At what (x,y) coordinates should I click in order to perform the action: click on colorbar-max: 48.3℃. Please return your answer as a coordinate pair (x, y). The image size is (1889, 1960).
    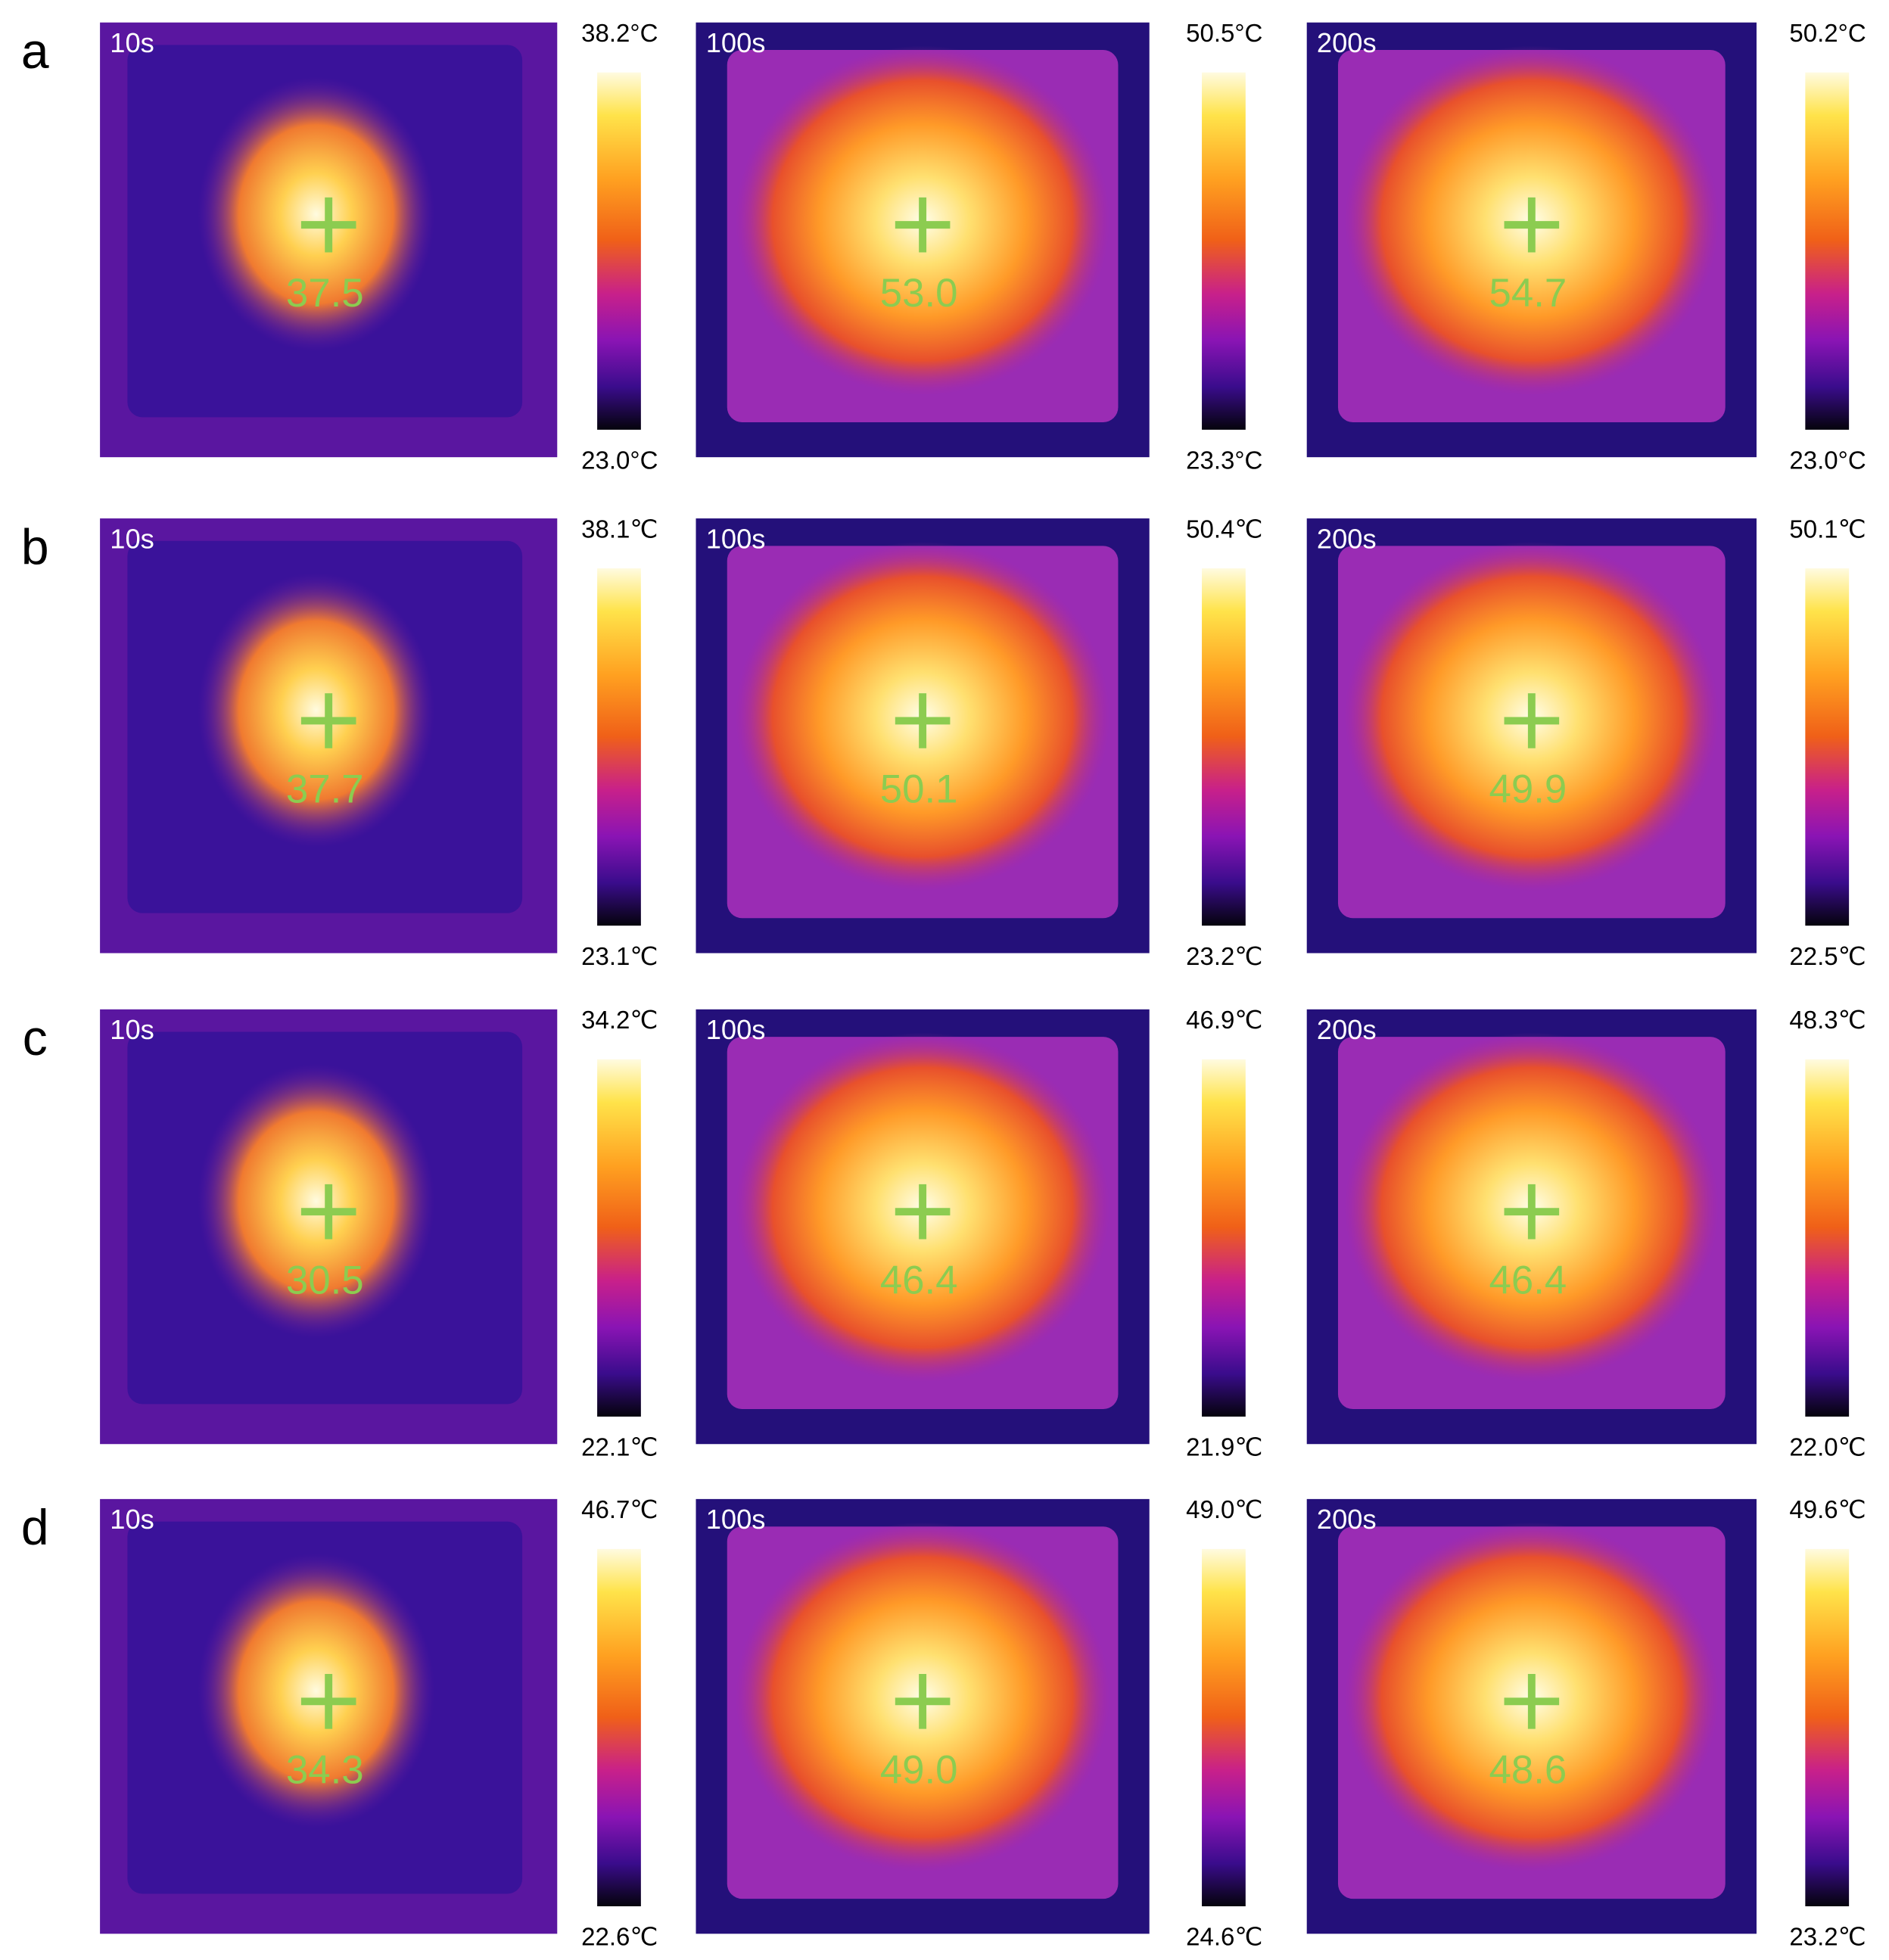
    Looking at the image, I should click on (1827, 1020).